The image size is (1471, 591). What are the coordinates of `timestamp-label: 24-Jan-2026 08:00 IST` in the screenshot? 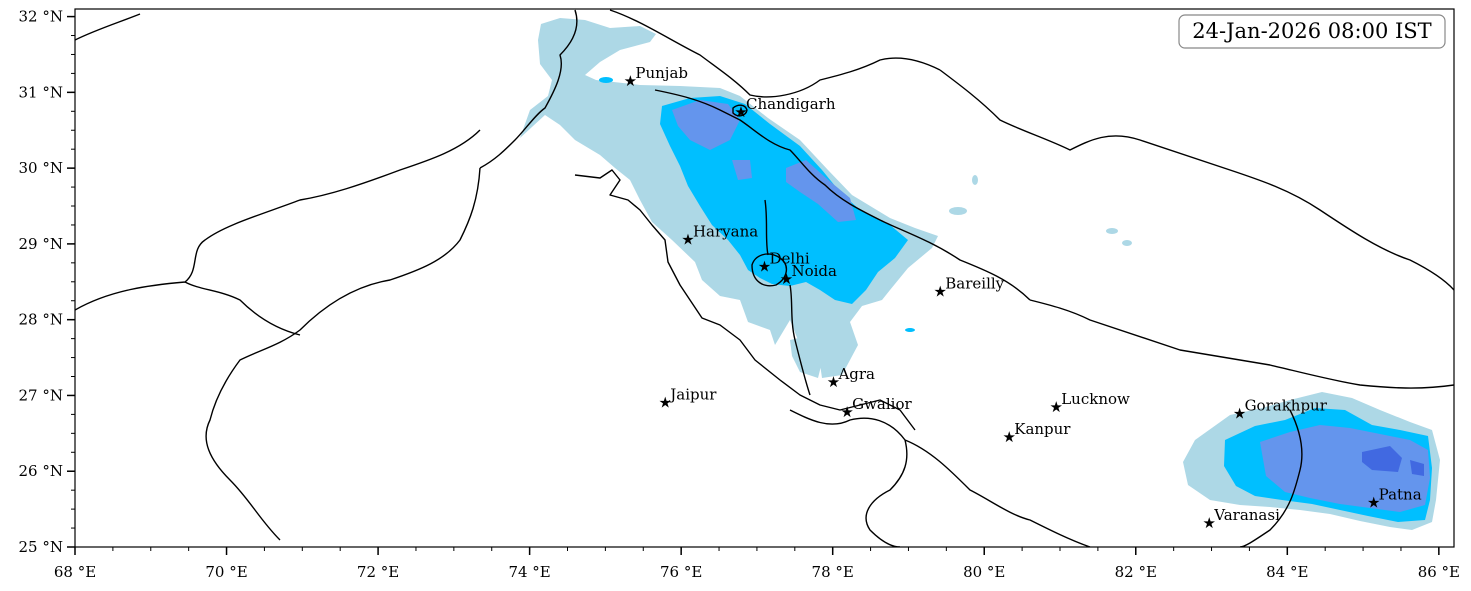 It's located at (1311, 31).